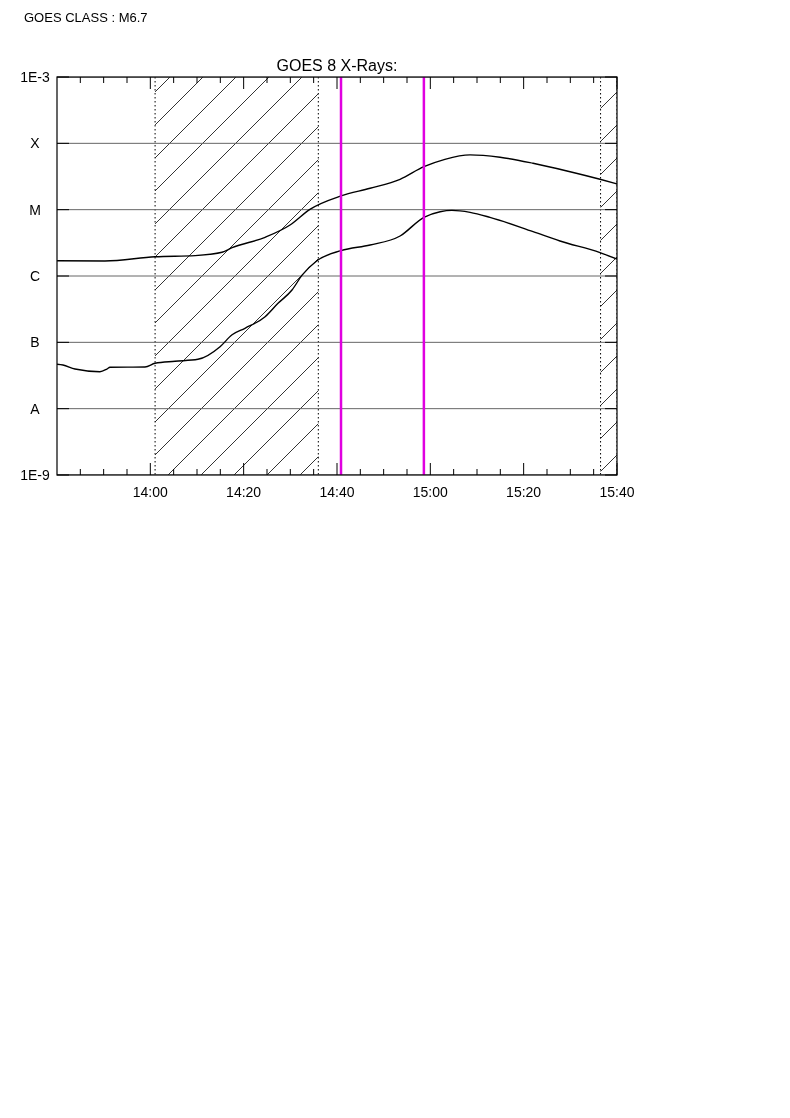  I want to click on chart-title: GOES 8 X-Rays:, so click(337, 65).